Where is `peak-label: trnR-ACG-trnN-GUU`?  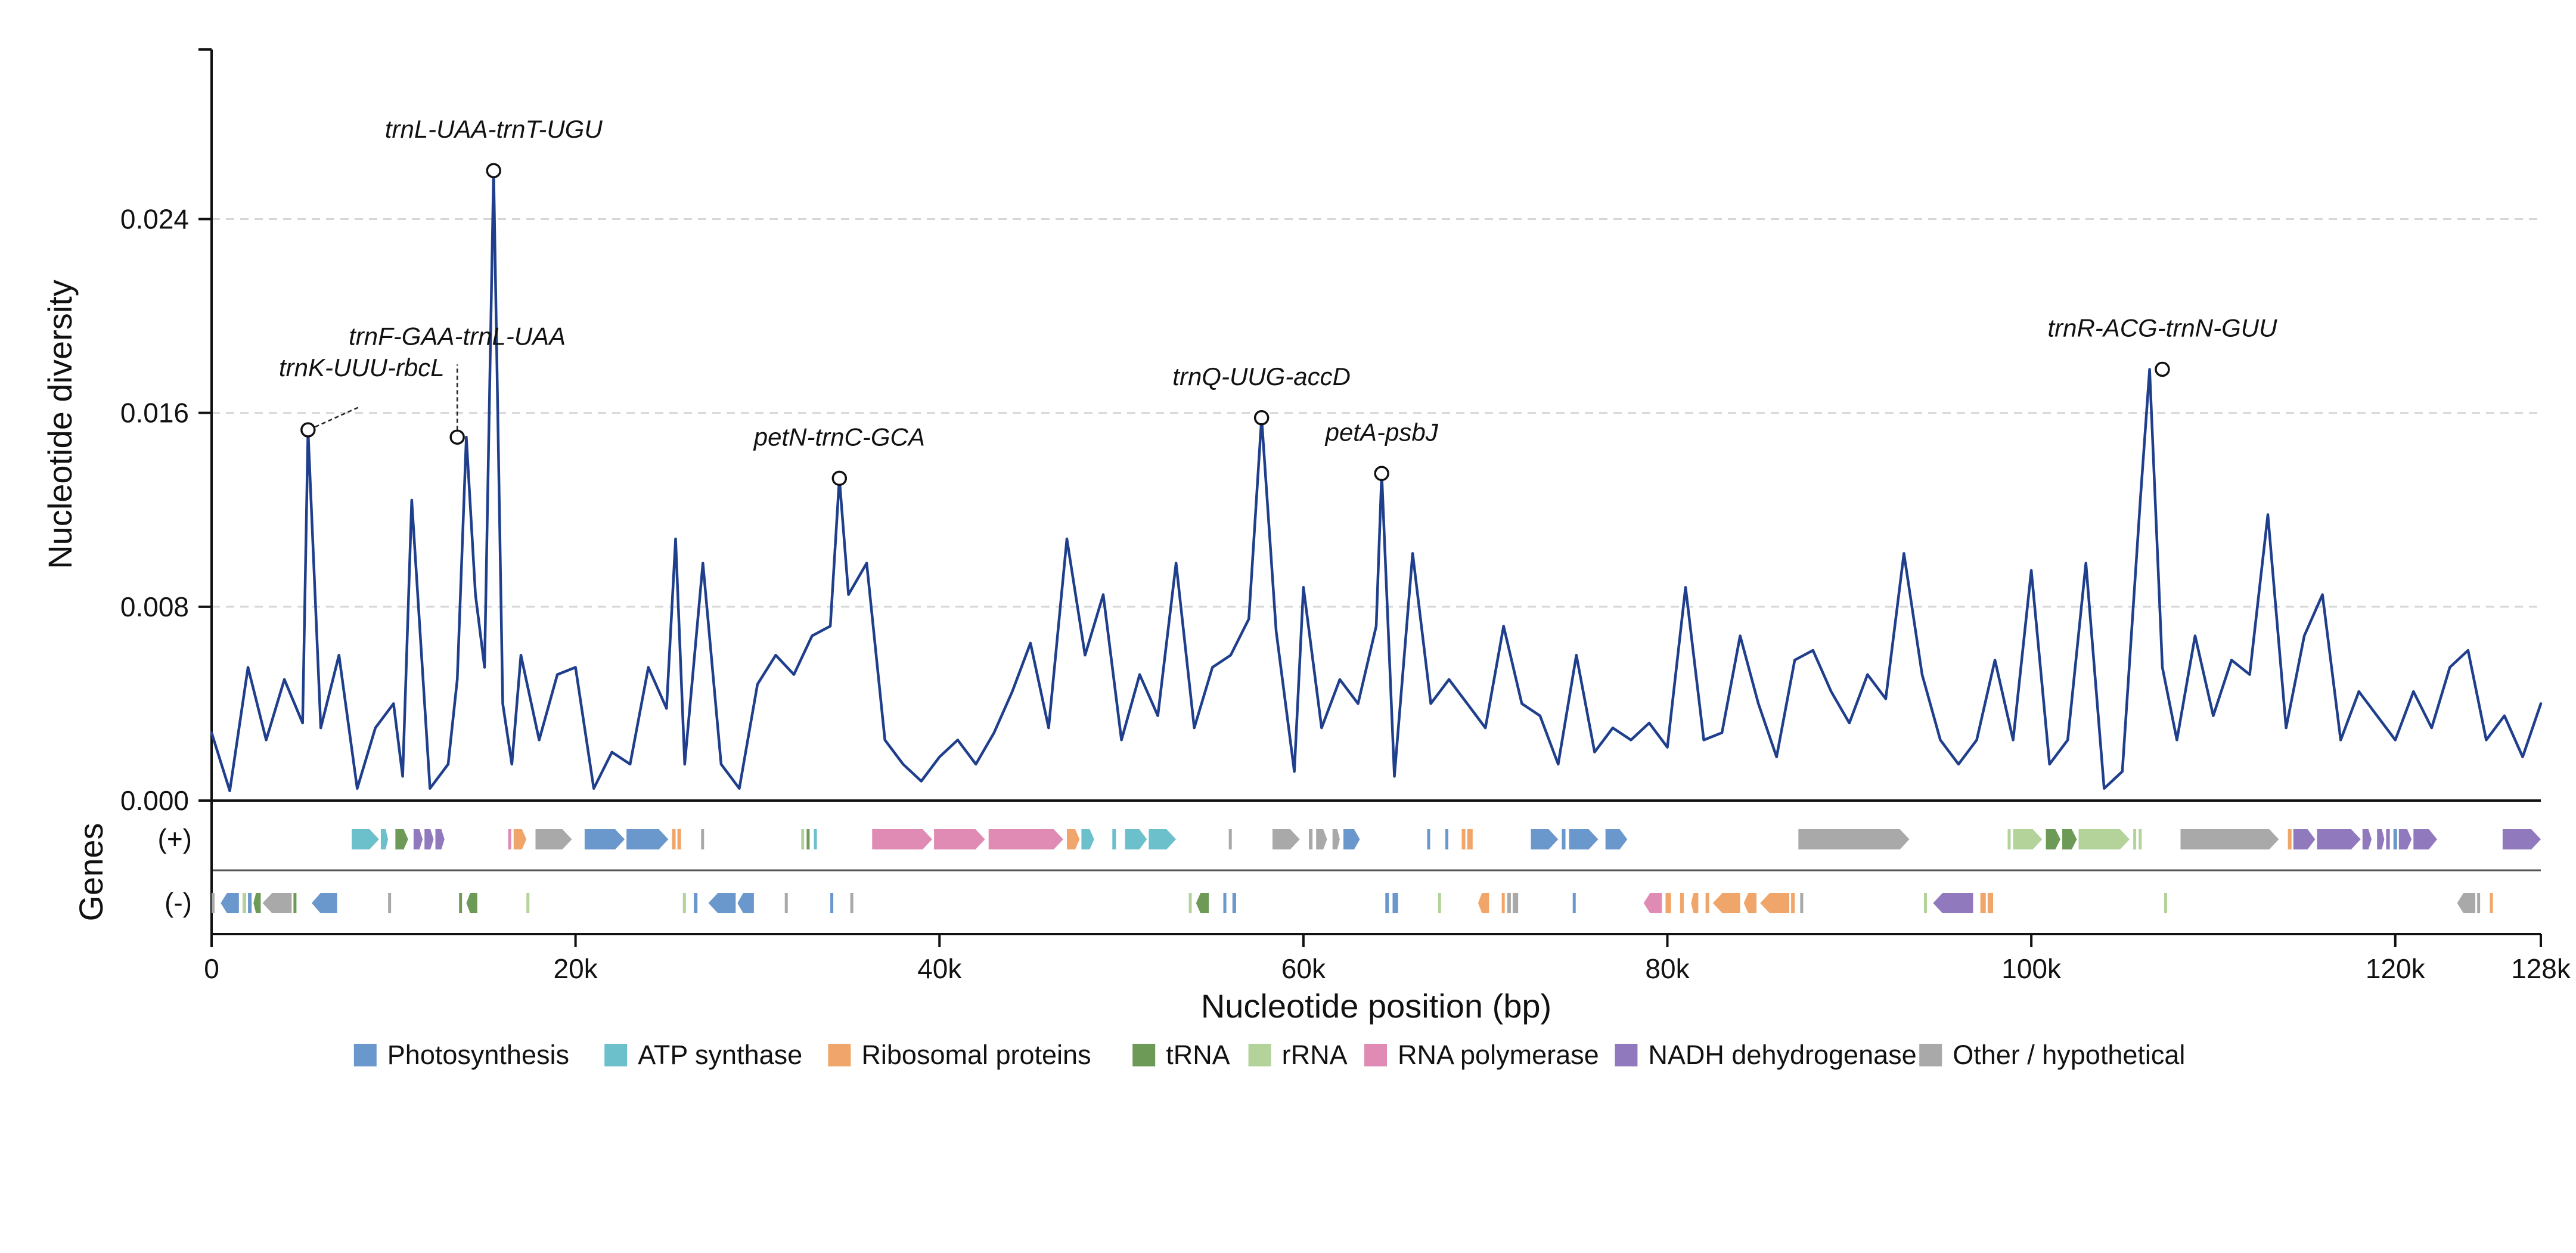
peak-label: trnR-ACG-trnN-GUU is located at coordinates (2162, 328).